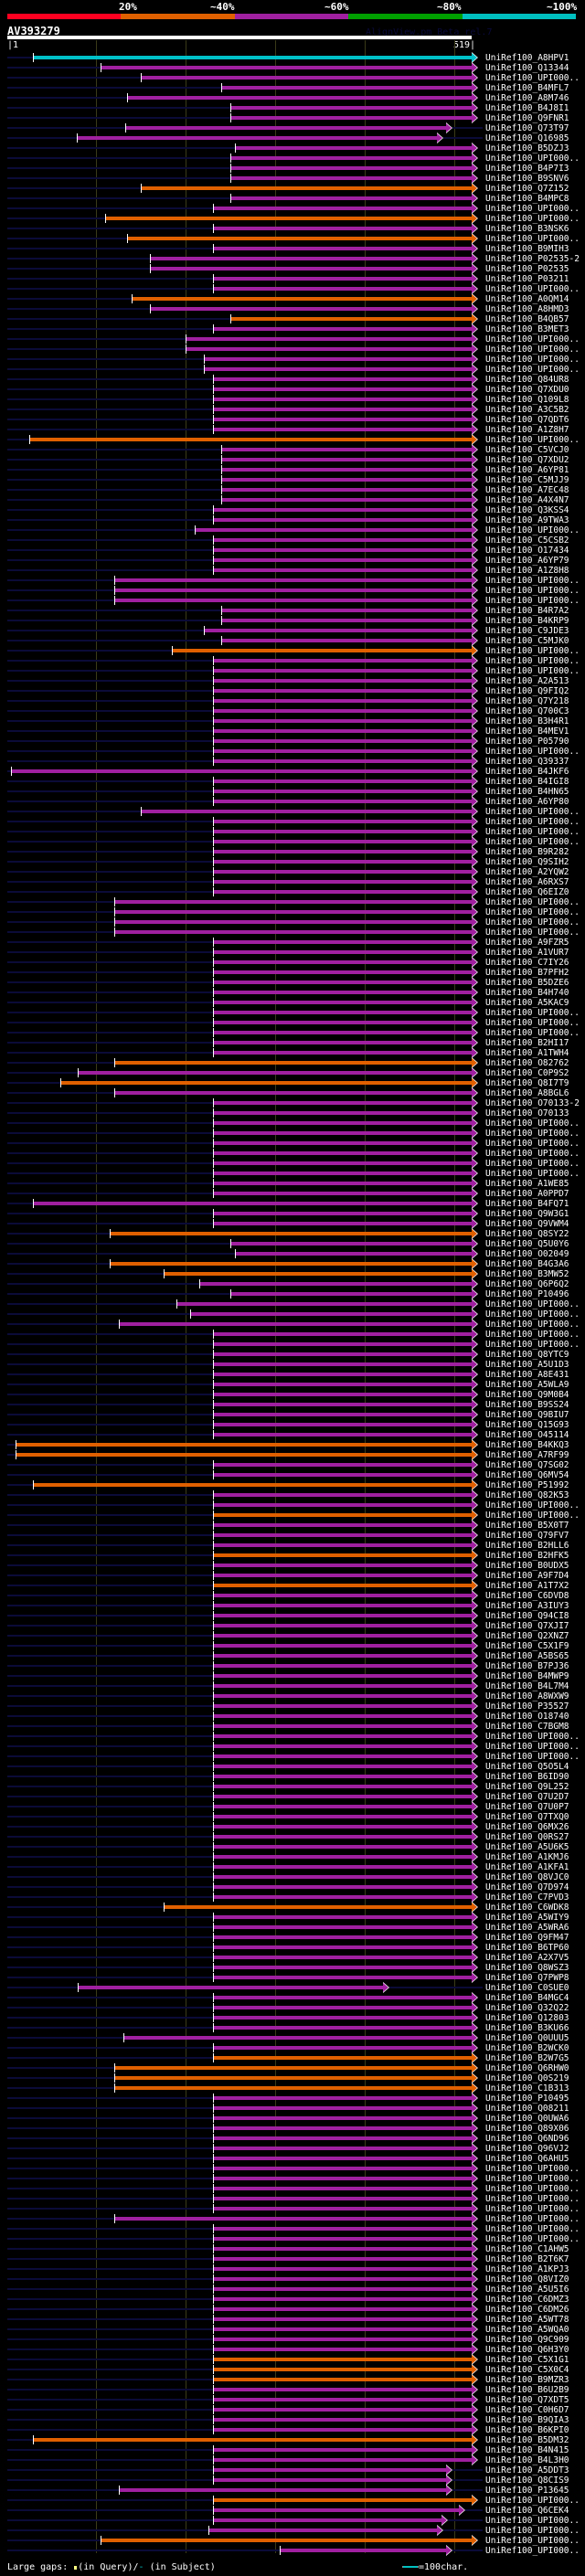 The height and width of the screenshot is (2576, 585). Describe the element at coordinates (293, 2248) in the screenshot. I see `alignment-row: UniRef100_C1AHW5` at that location.